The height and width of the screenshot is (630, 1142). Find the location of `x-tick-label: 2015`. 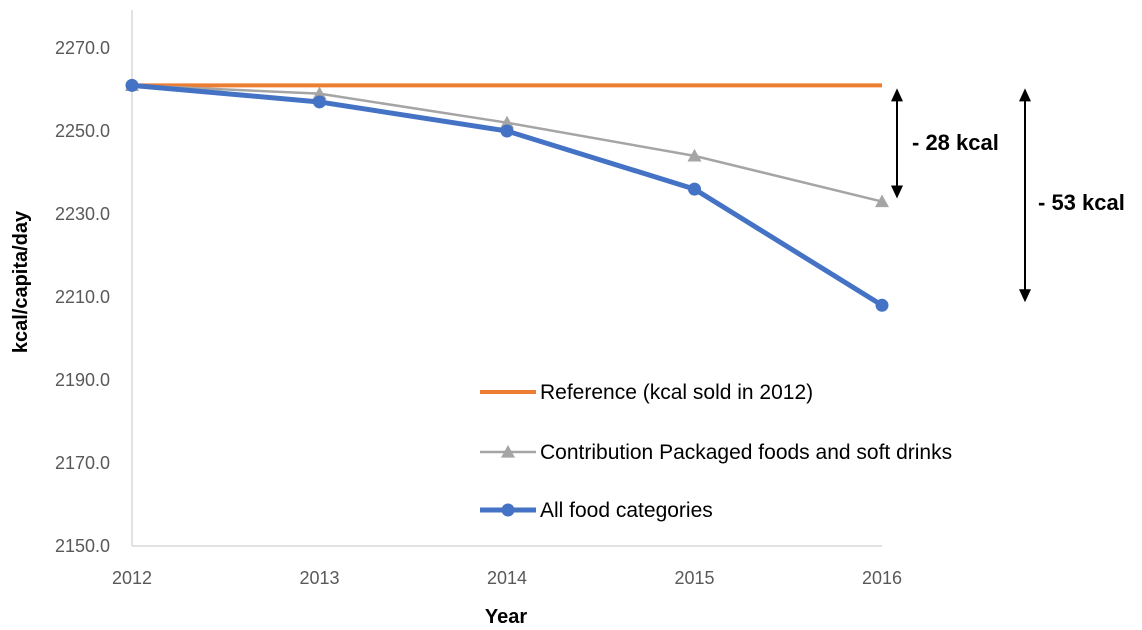

x-tick-label: 2015 is located at coordinates (694, 578).